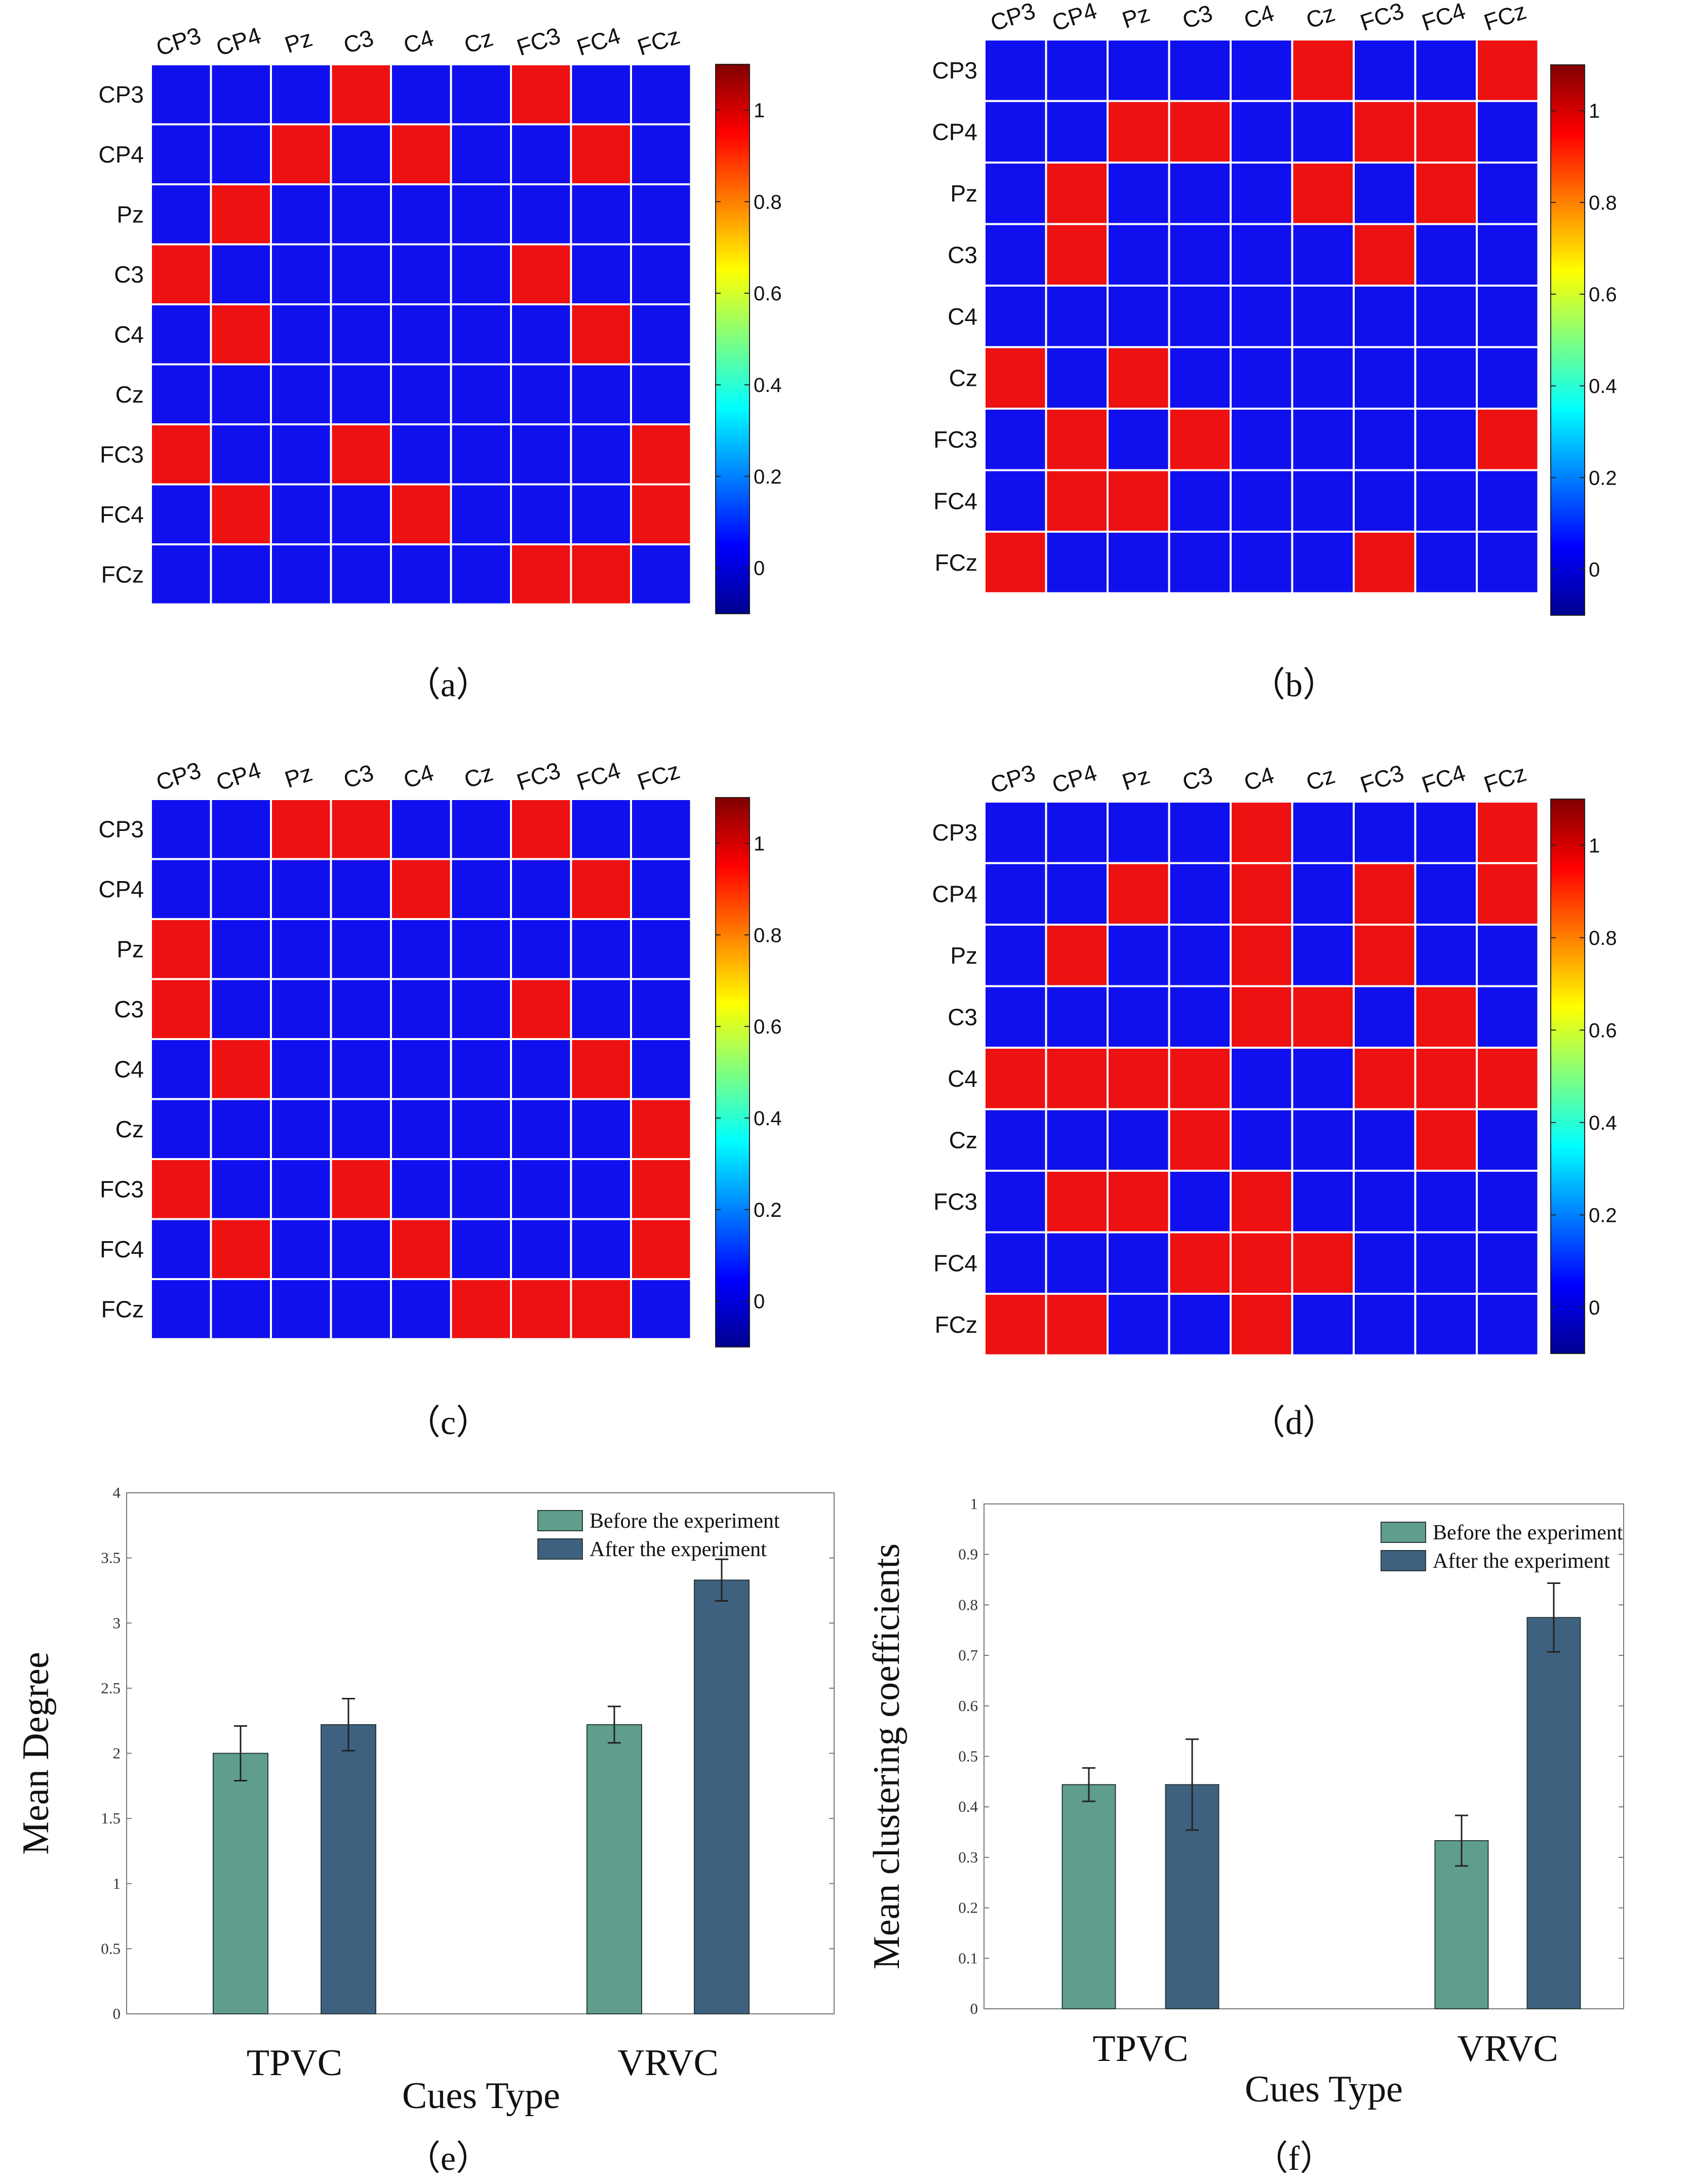 This screenshot has height=2184, width=1691. Describe the element at coordinates (129, 1129) in the screenshot. I see `row-label: Cz` at that location.